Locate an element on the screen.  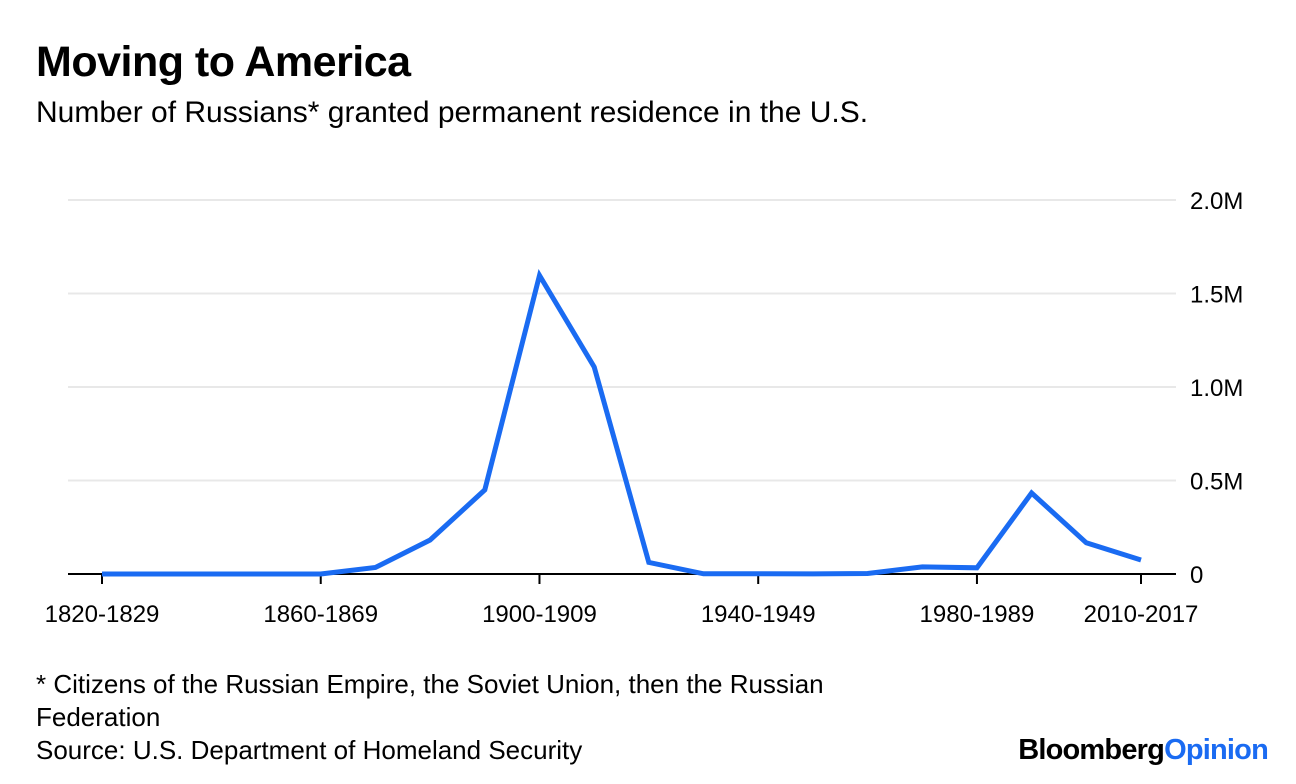
y-tick-label: 0 is located at coordinates (1196, 575).